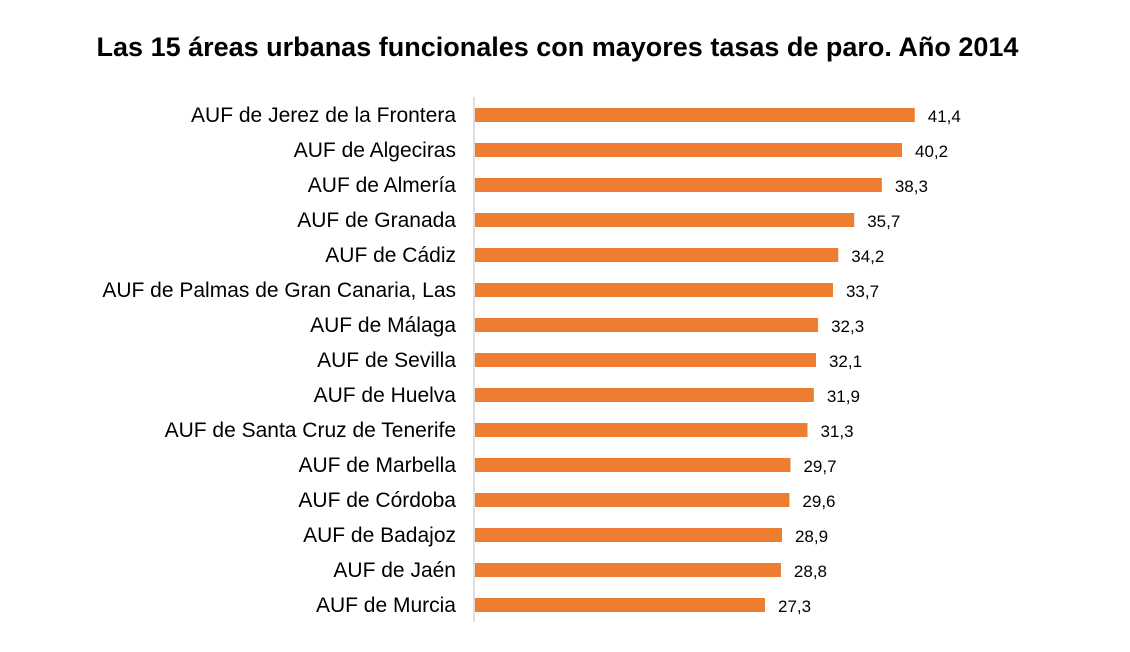  I want to click on category-label: AUF de Palmas de Gran Canaria, Las, so click(279, 290).